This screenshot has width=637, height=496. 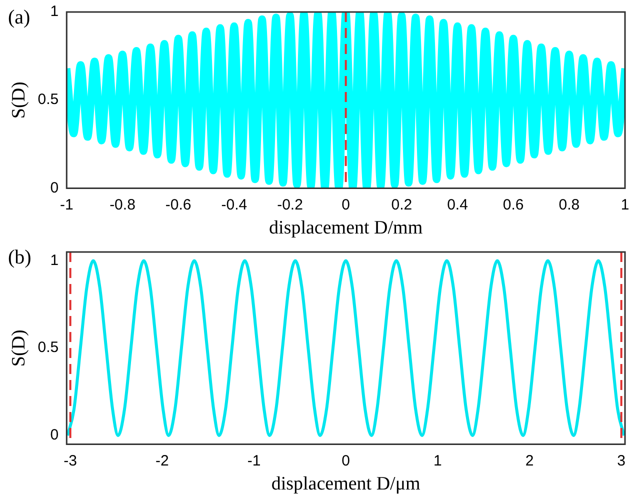 What do you see at coordinates (20, 257) in the screenshot?
I see `text: (b)` at bounding box center [20, 257].